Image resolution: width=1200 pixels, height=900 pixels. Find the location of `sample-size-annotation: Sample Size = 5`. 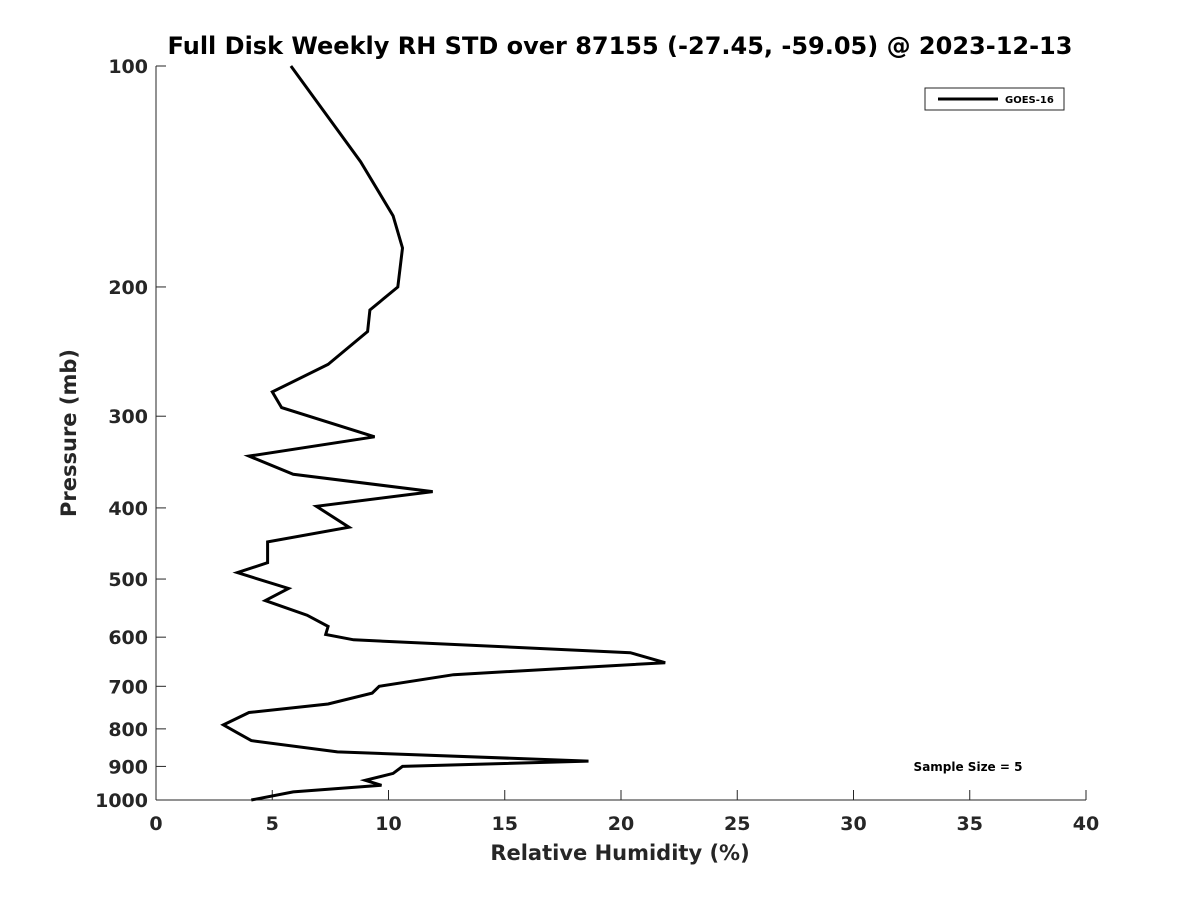

sample-size-annotation: Sample Size = 5 is located at coordinates (968, 767).